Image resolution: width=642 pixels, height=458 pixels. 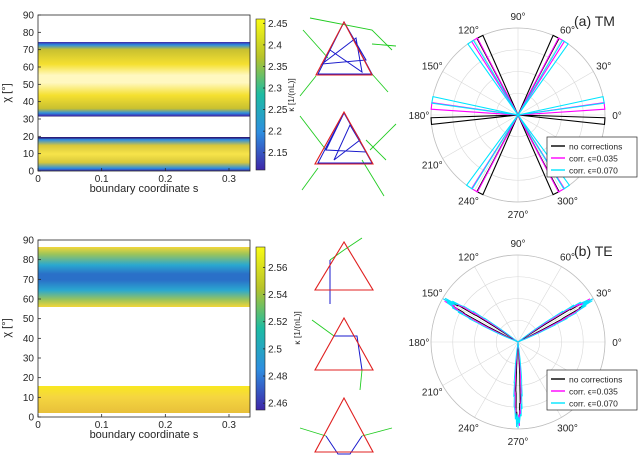 What do you see at coordinates (275, 89) in the screenshot?
I see `colorbar-ticks: 2.45 2.4 2.35 2.3 2.25 2.2 2.15` at bounding box center [275, 89].